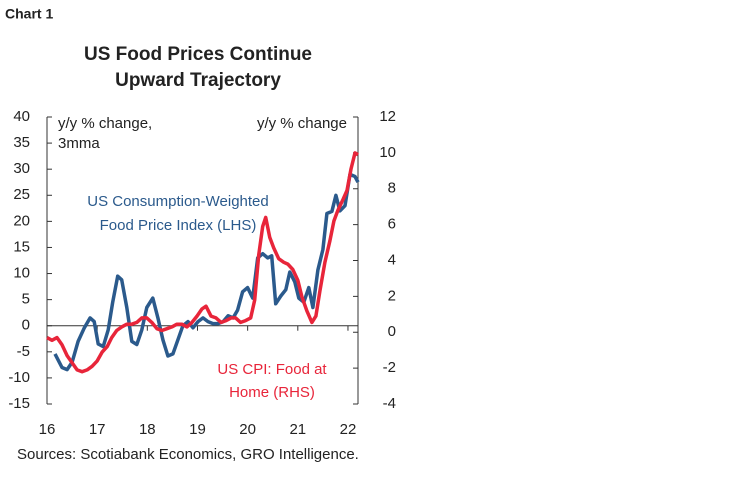  Describe the element at coordinates (392, 295) in the screenshot. I see `y2-tick-label: 2` at that location.